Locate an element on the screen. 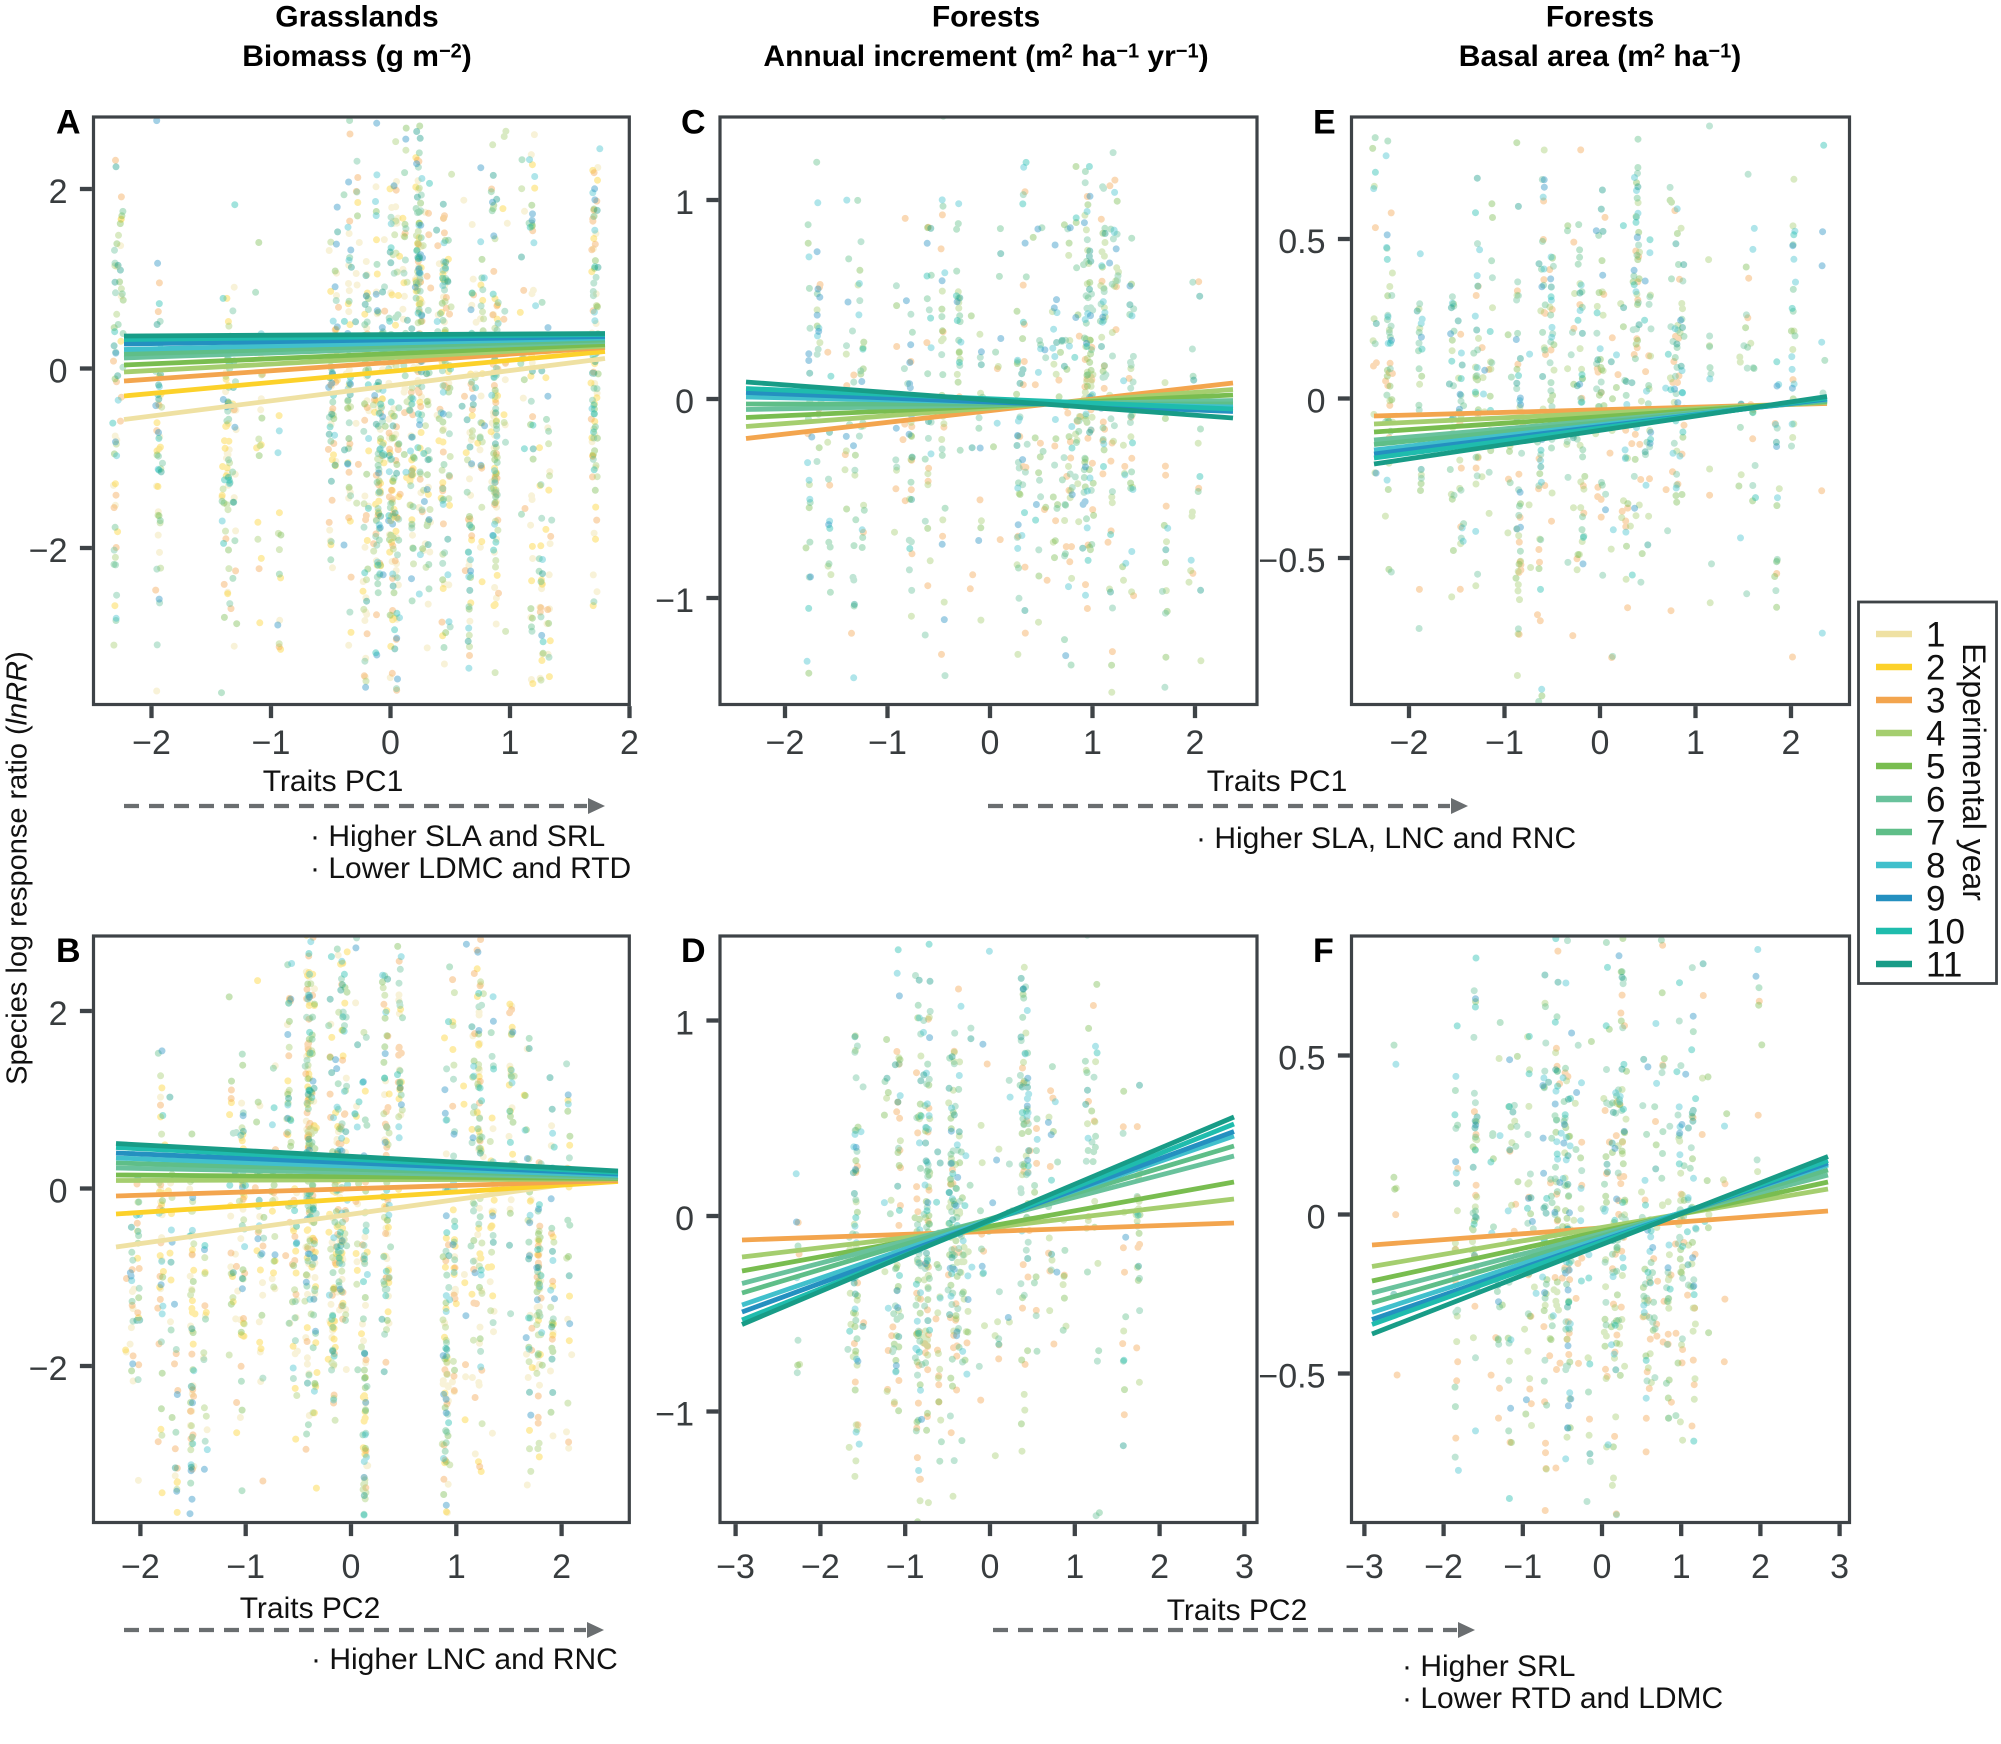  svg-text:Species log response ratio (ln: Species log response ratio (lnRR) is located at coordinates (18, 868).